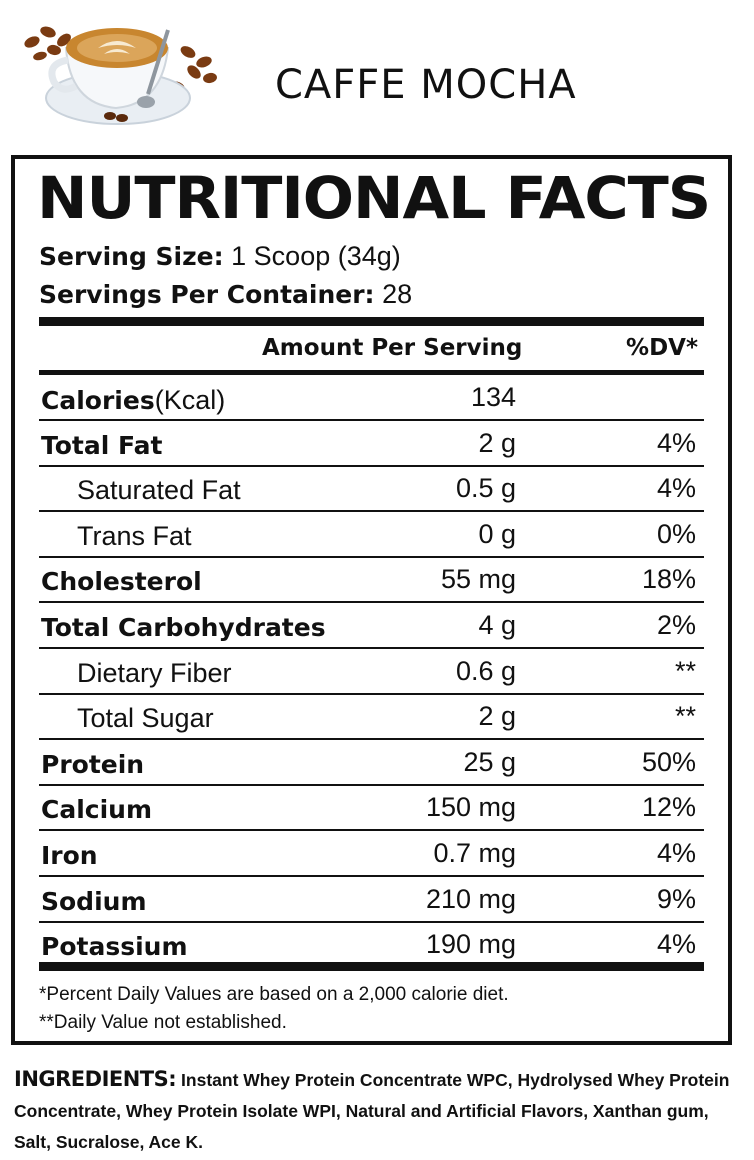 Image resolution: width=754 pixels, height=1160 pixels. What do you see at coordinates (120, 75) in the screenshot?
I see `coffee-cup-icon` at bounding box center [120, 75].